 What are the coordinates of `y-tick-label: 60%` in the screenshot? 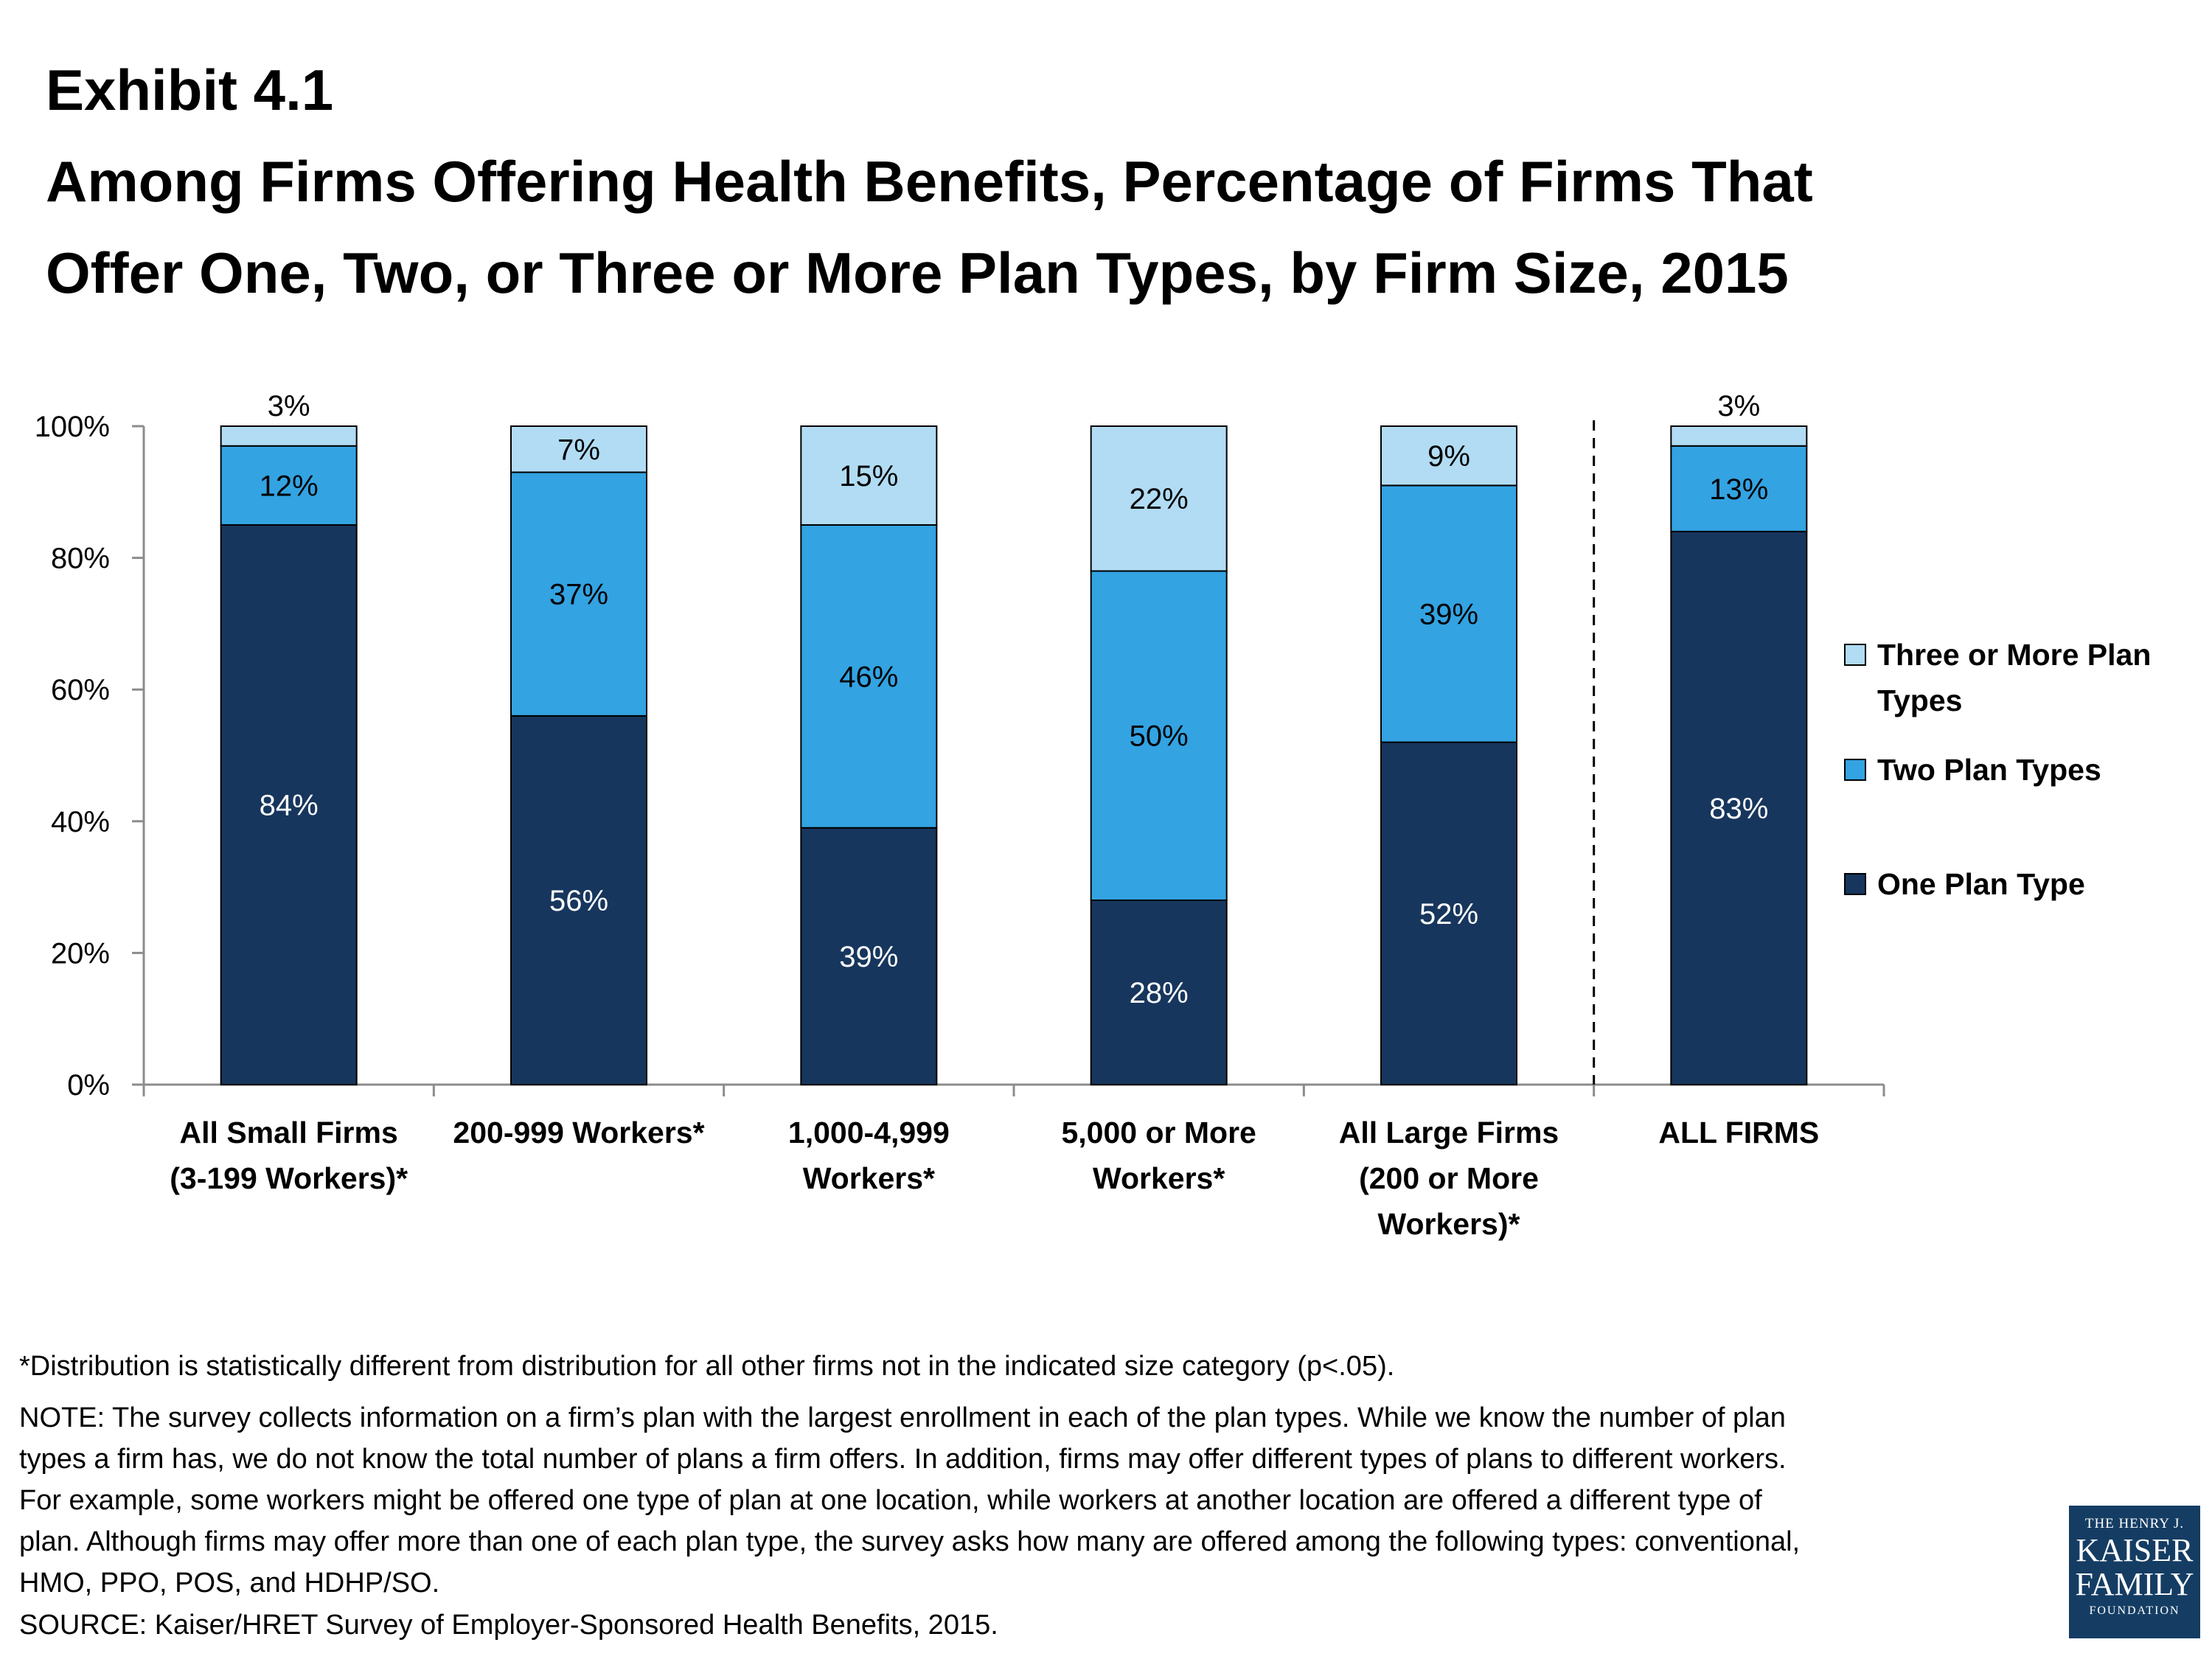 It's located at (80, 690).